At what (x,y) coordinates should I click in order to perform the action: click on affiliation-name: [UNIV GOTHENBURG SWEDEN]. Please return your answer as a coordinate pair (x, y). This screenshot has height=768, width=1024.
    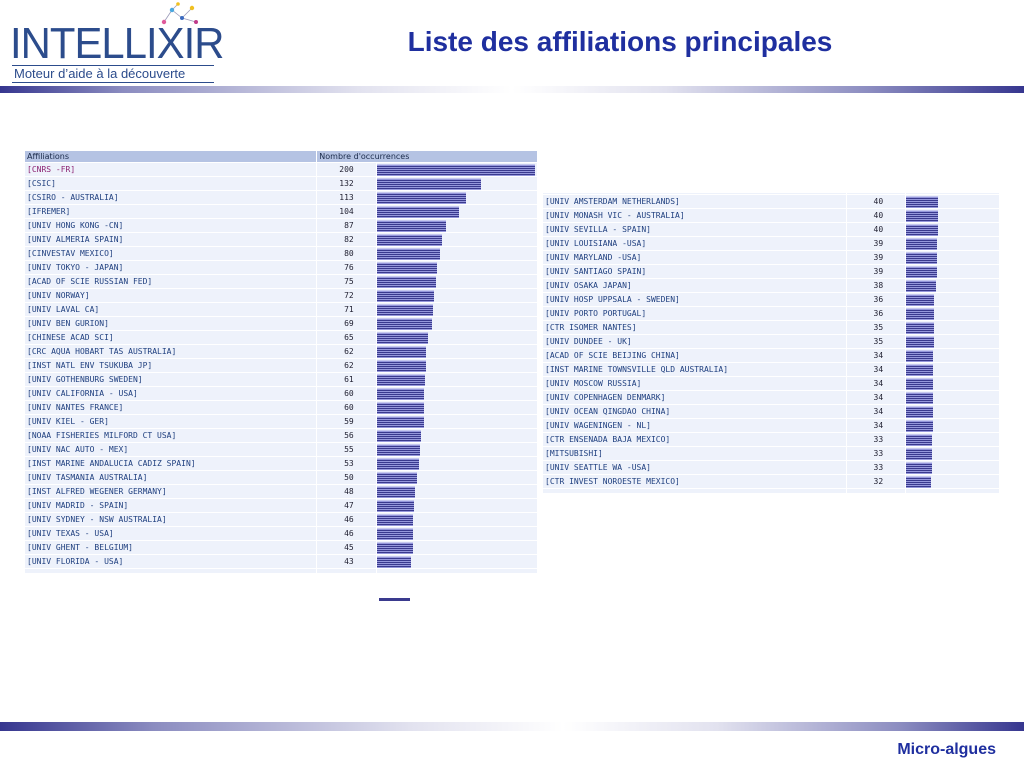
    Looking at the image, I should click on (171, 379).